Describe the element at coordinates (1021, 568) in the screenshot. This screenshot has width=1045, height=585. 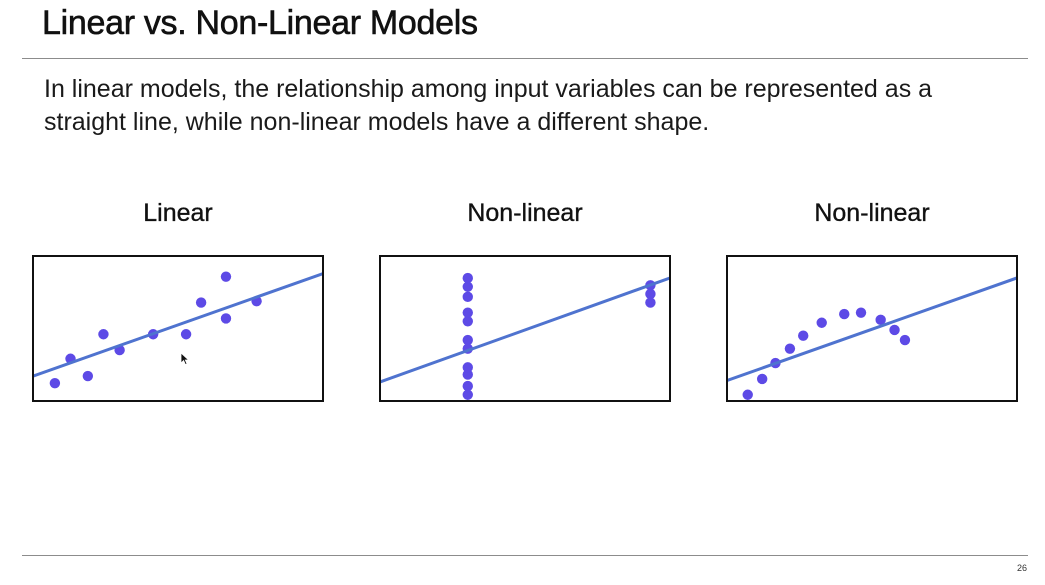
I see `page-number: 26` at that location.